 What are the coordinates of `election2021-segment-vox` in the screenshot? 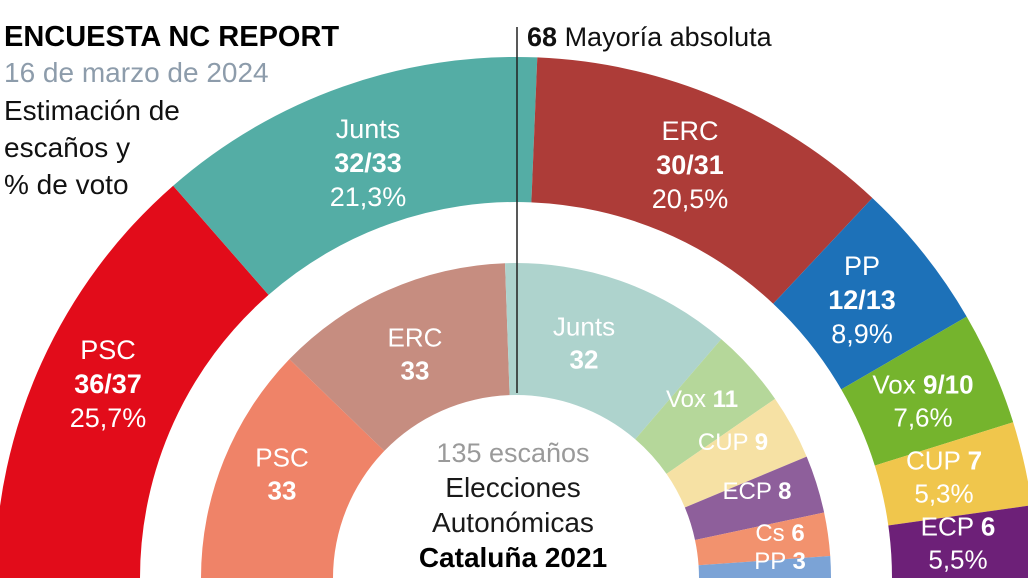 It's located at (705, 406).